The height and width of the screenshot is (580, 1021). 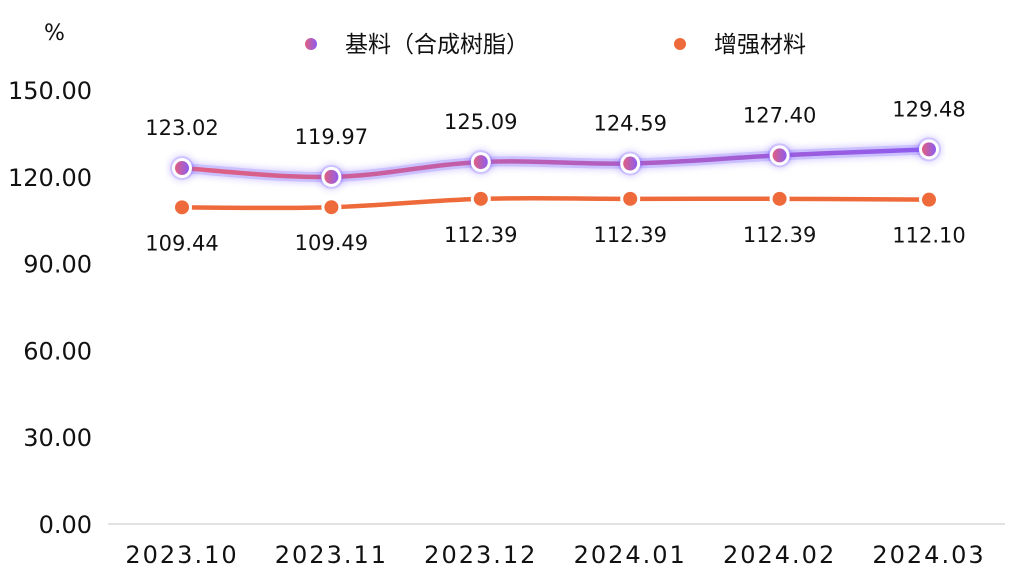 I want to click on legend: 基料（合成树脂） 增强材料, so click(x=544, y=45).